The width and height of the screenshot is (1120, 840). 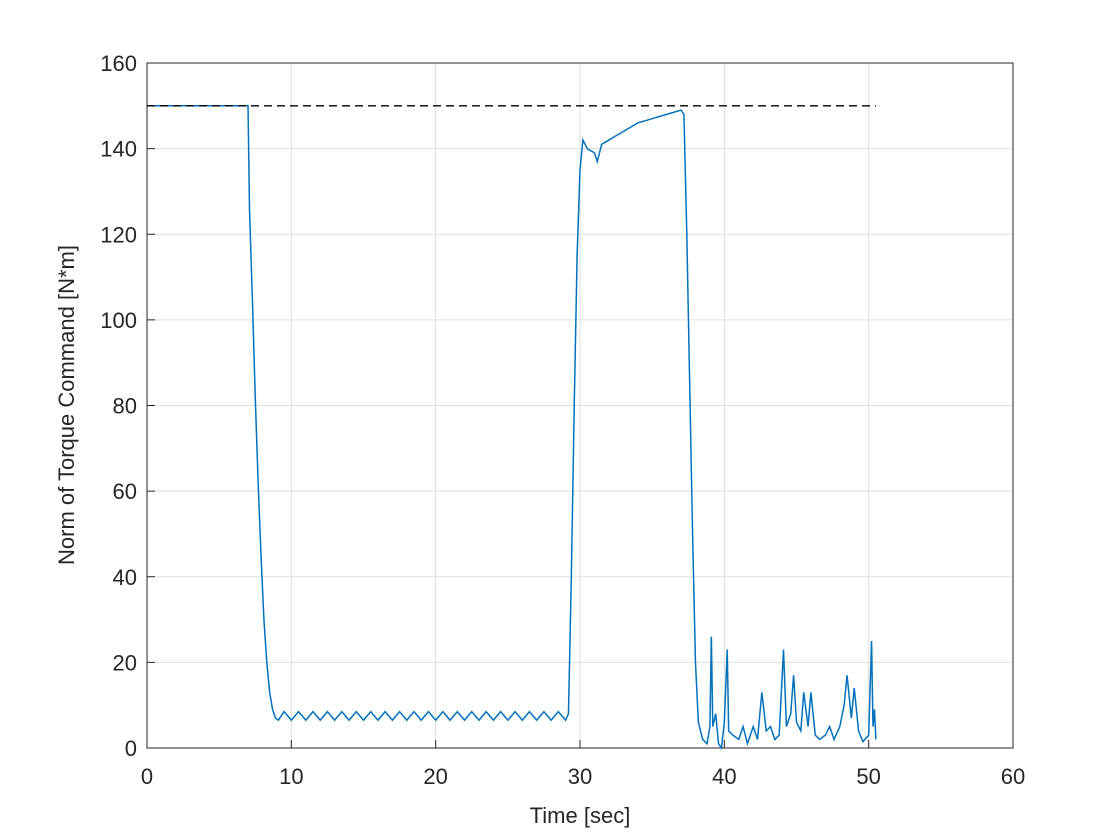 I want to click on y-axis-label: Norm of Torque Command [N*m], so click(x=66, y=405).